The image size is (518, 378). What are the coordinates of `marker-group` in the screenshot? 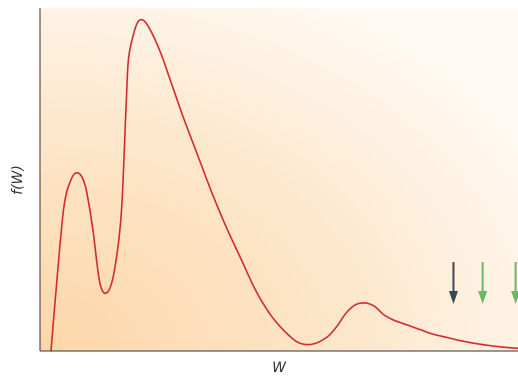 It's located at (483, 283).